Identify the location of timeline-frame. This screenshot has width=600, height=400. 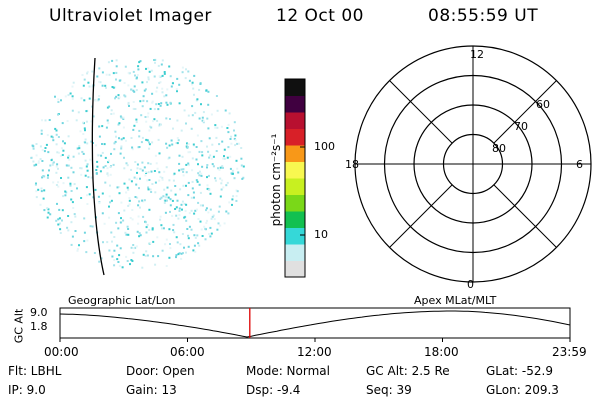
(315, 323).